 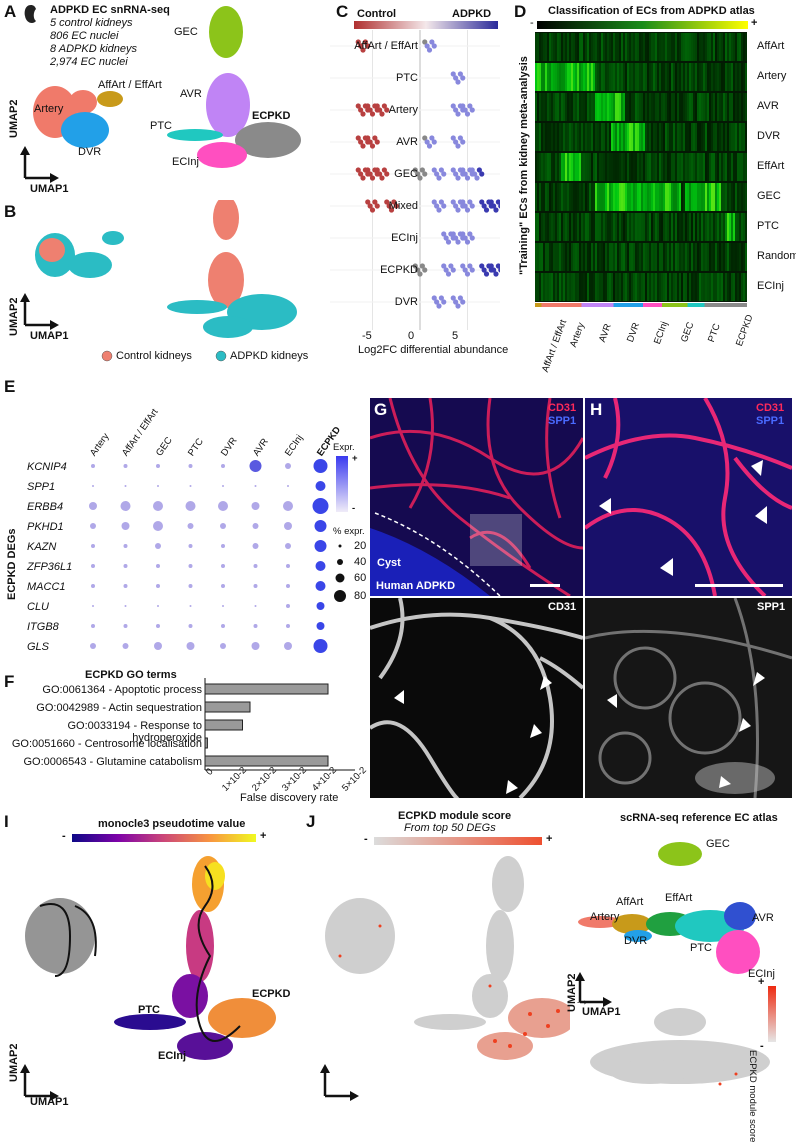 What do you see at coordinates (433, 350) in the screenshot?
I see `xlabel-c: Log2FC differential abundance` at bounding box center [433, 350].